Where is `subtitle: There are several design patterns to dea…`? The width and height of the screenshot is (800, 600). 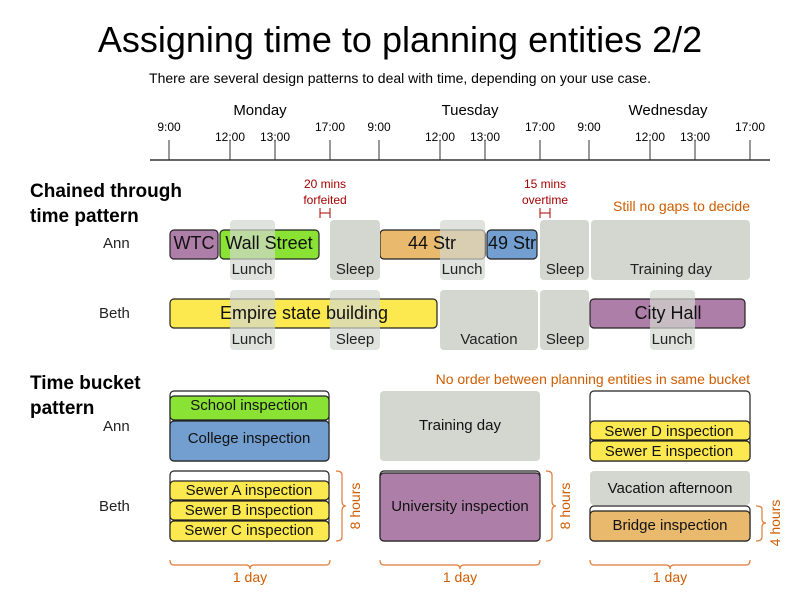 subtitle: There are several design patterns to dea… is located at coordinates (400, 78).